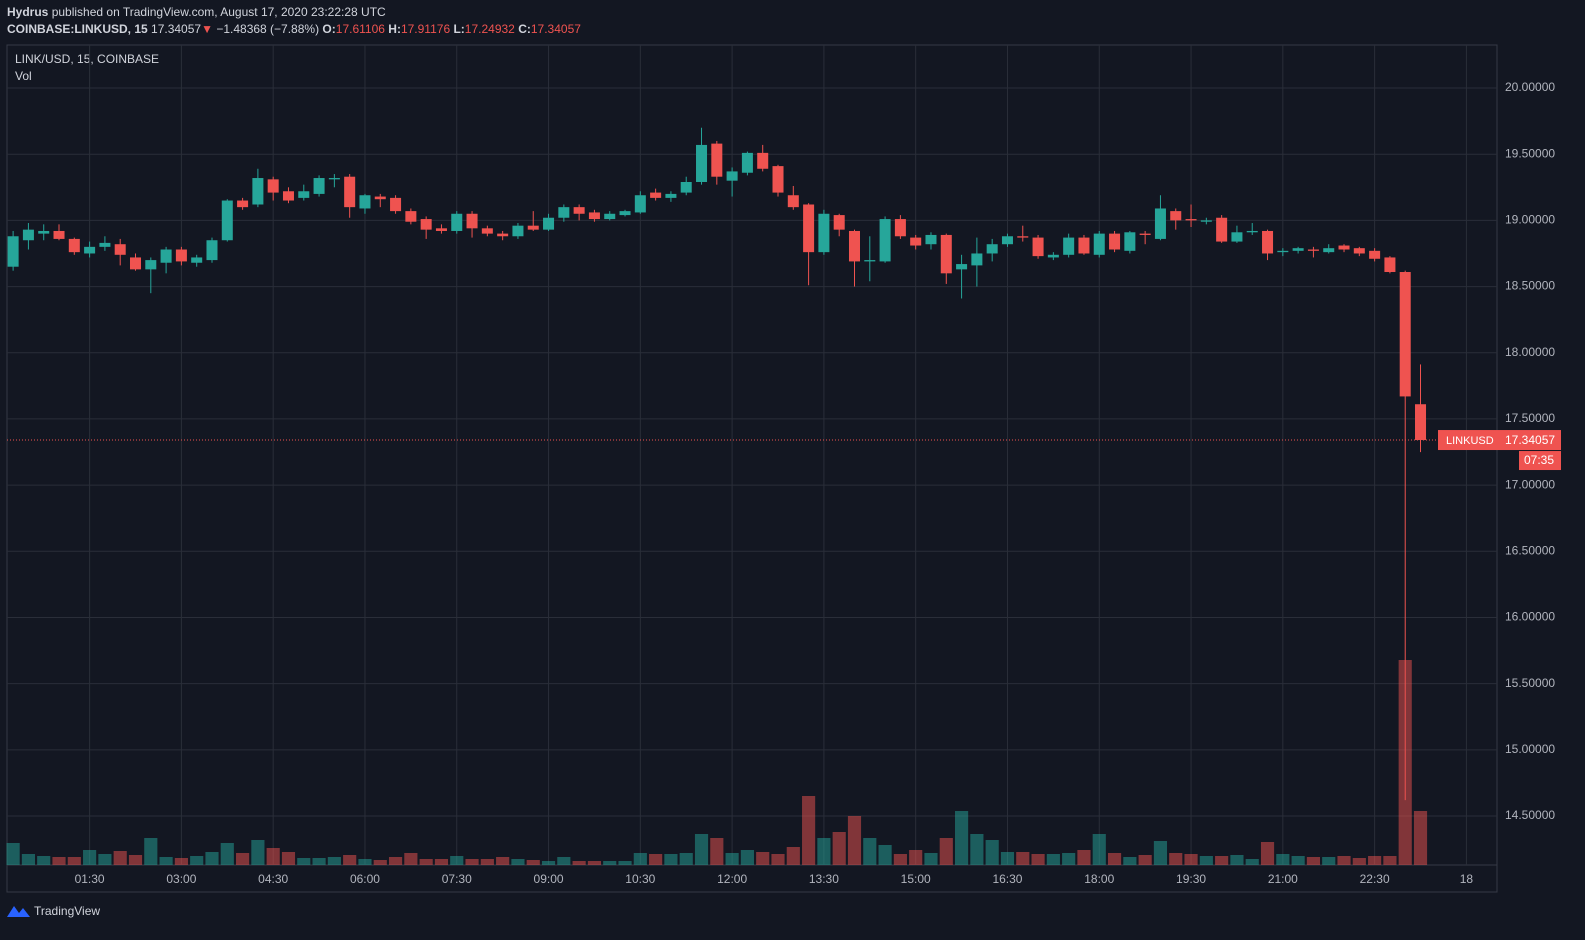 Image resolution: width=1585 pixels, height=940 pixels. I want to click on change: −1.48368 (−7.88%), so click(268, 29).